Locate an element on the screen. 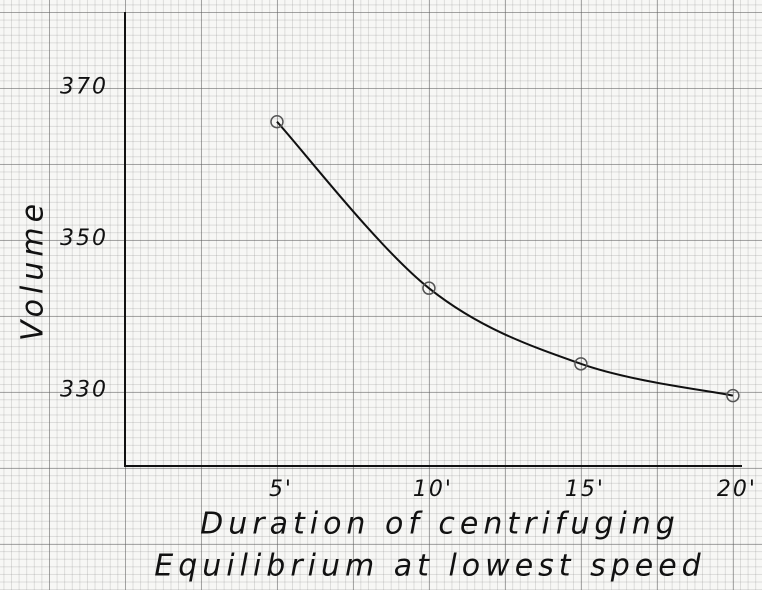 Image resolution: width=762 pixels, height=590 pixels. x-axis-label: Equilibrium at lowest speed is located at coordinates (429, 566).